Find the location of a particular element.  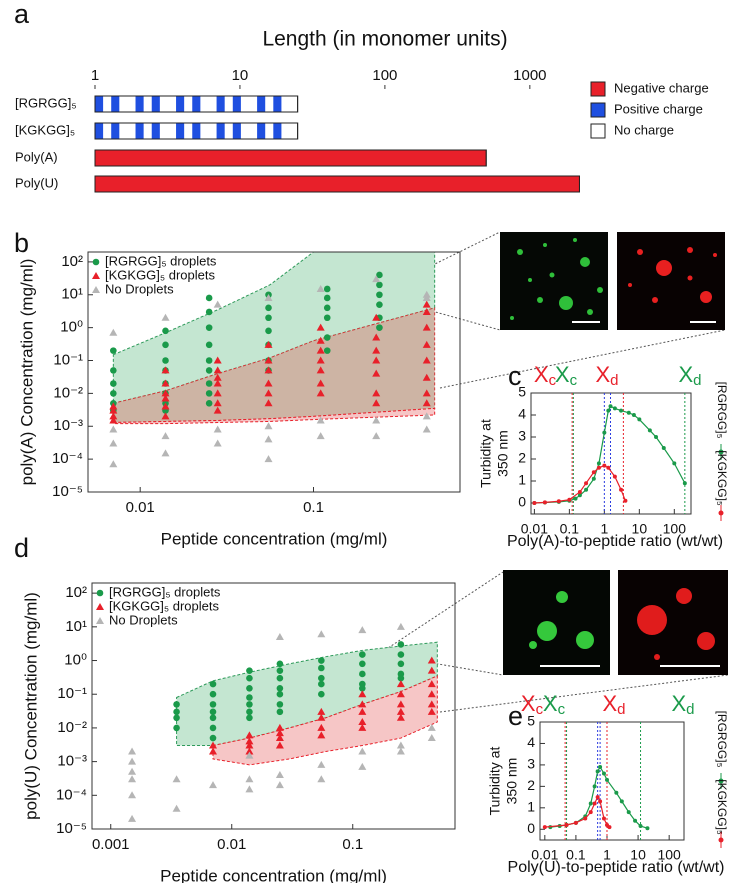

micrograph is located at coordinates (673, 622).